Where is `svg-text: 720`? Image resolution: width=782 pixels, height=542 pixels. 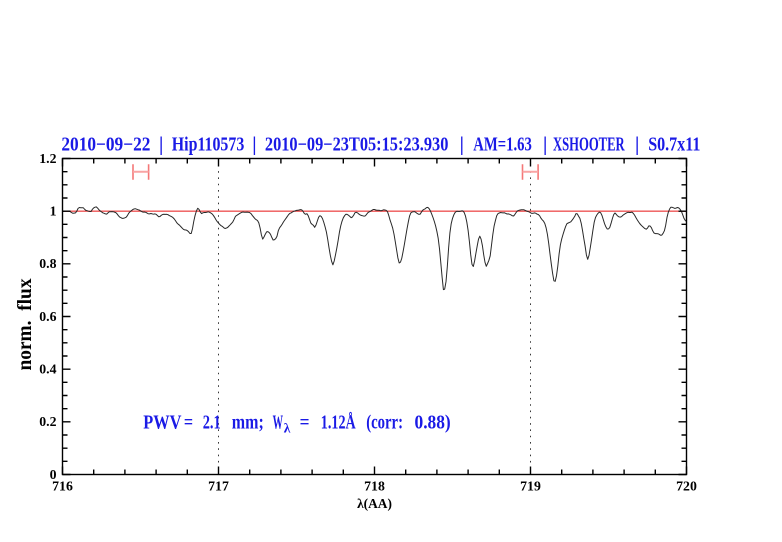
svg-text: 720 is located at coordinates (686, 486).